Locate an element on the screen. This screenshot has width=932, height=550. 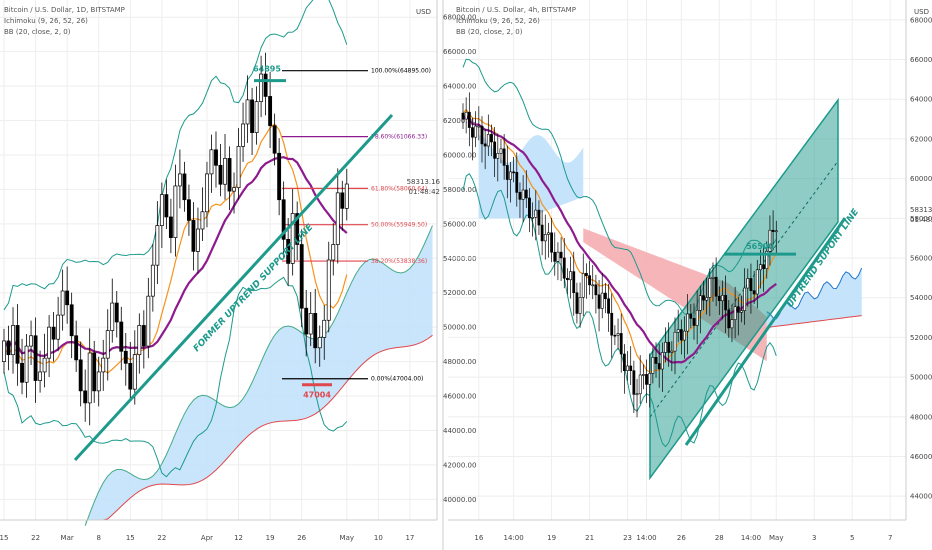
daily-y-tick-label: 48000.00 is located at coordinates (459, 362).